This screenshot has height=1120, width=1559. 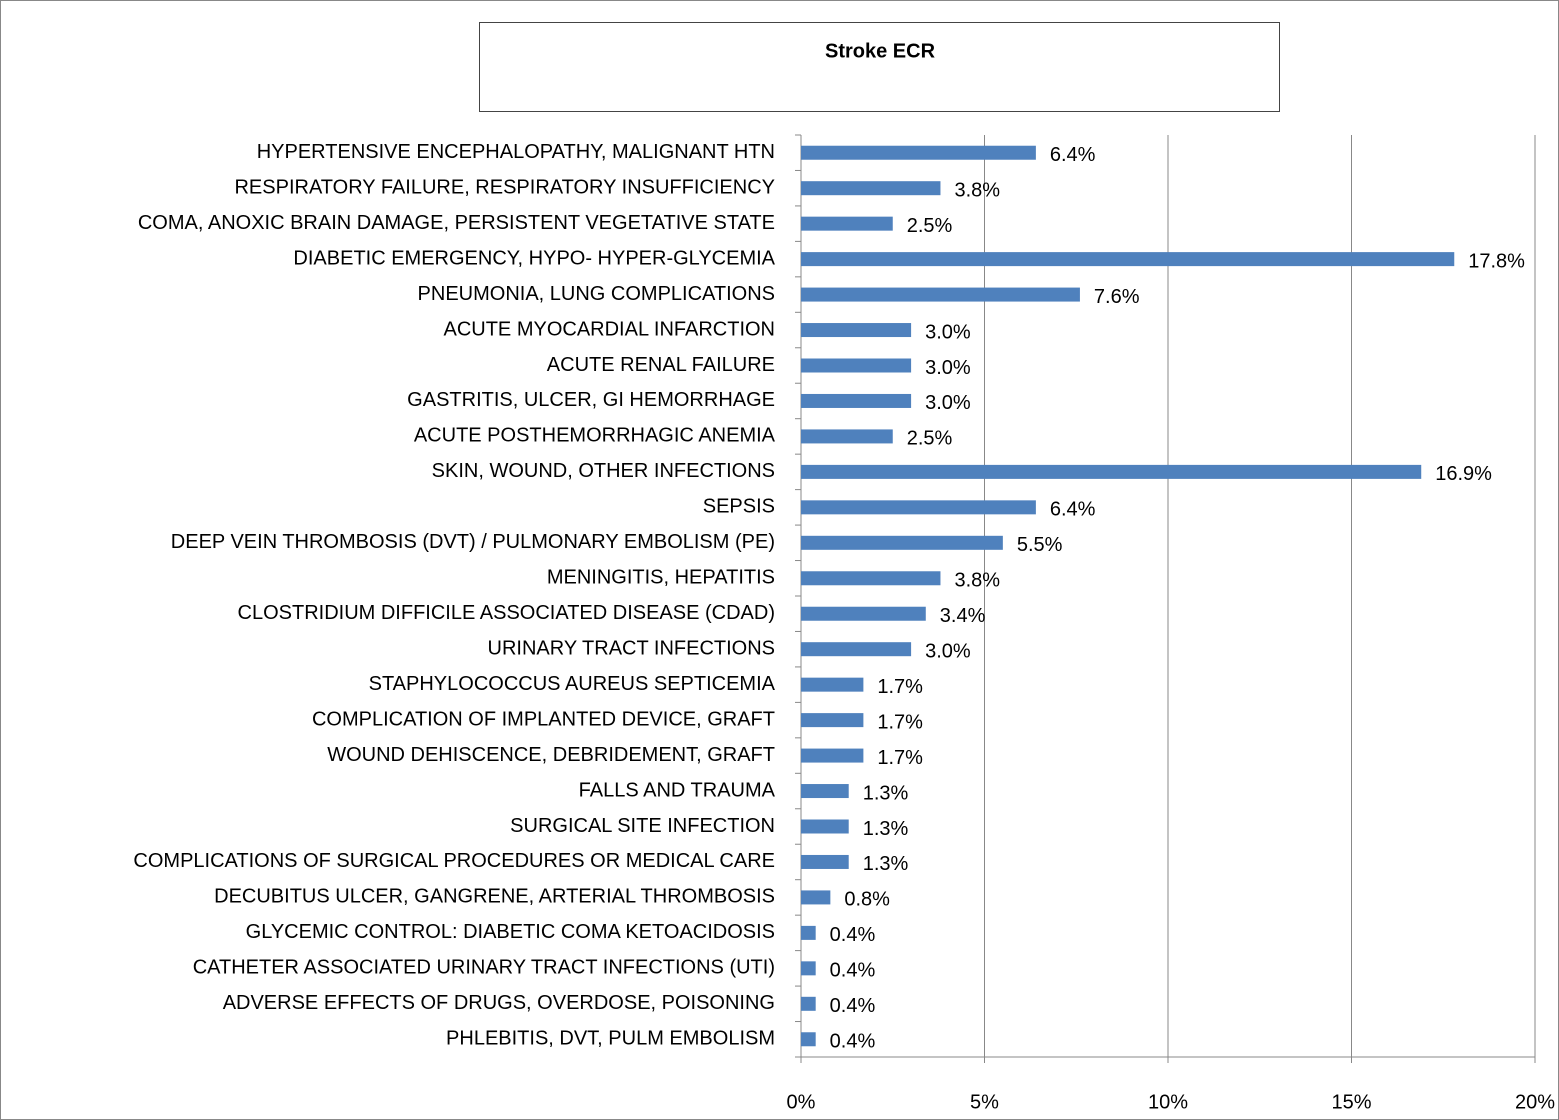 What do you see at coordinates (551, 755) in the screenshot?
I see `y-tick-label: WOUND DEHISCENCE, DEBRIDEMENT, GRAFT` at bounding box center [551, 755].